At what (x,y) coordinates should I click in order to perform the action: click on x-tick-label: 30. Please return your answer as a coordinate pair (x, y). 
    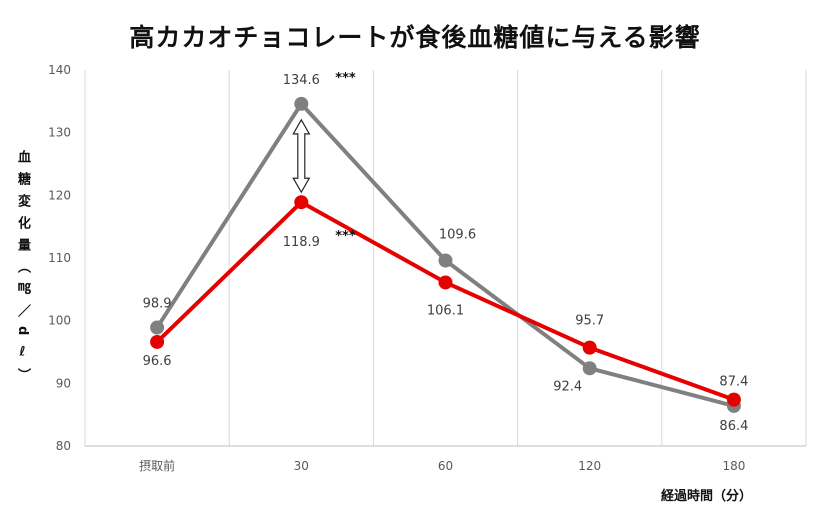
    Looking at the image, I should click on (301, 466).